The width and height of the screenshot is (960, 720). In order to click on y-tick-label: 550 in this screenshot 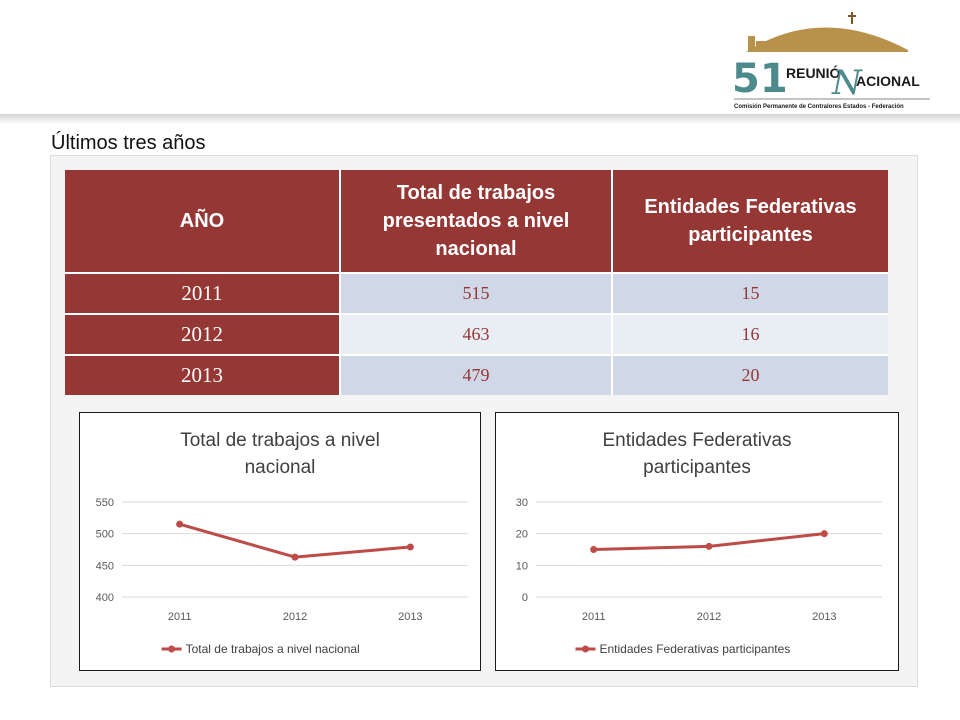, I will do `click(105, 503)`.